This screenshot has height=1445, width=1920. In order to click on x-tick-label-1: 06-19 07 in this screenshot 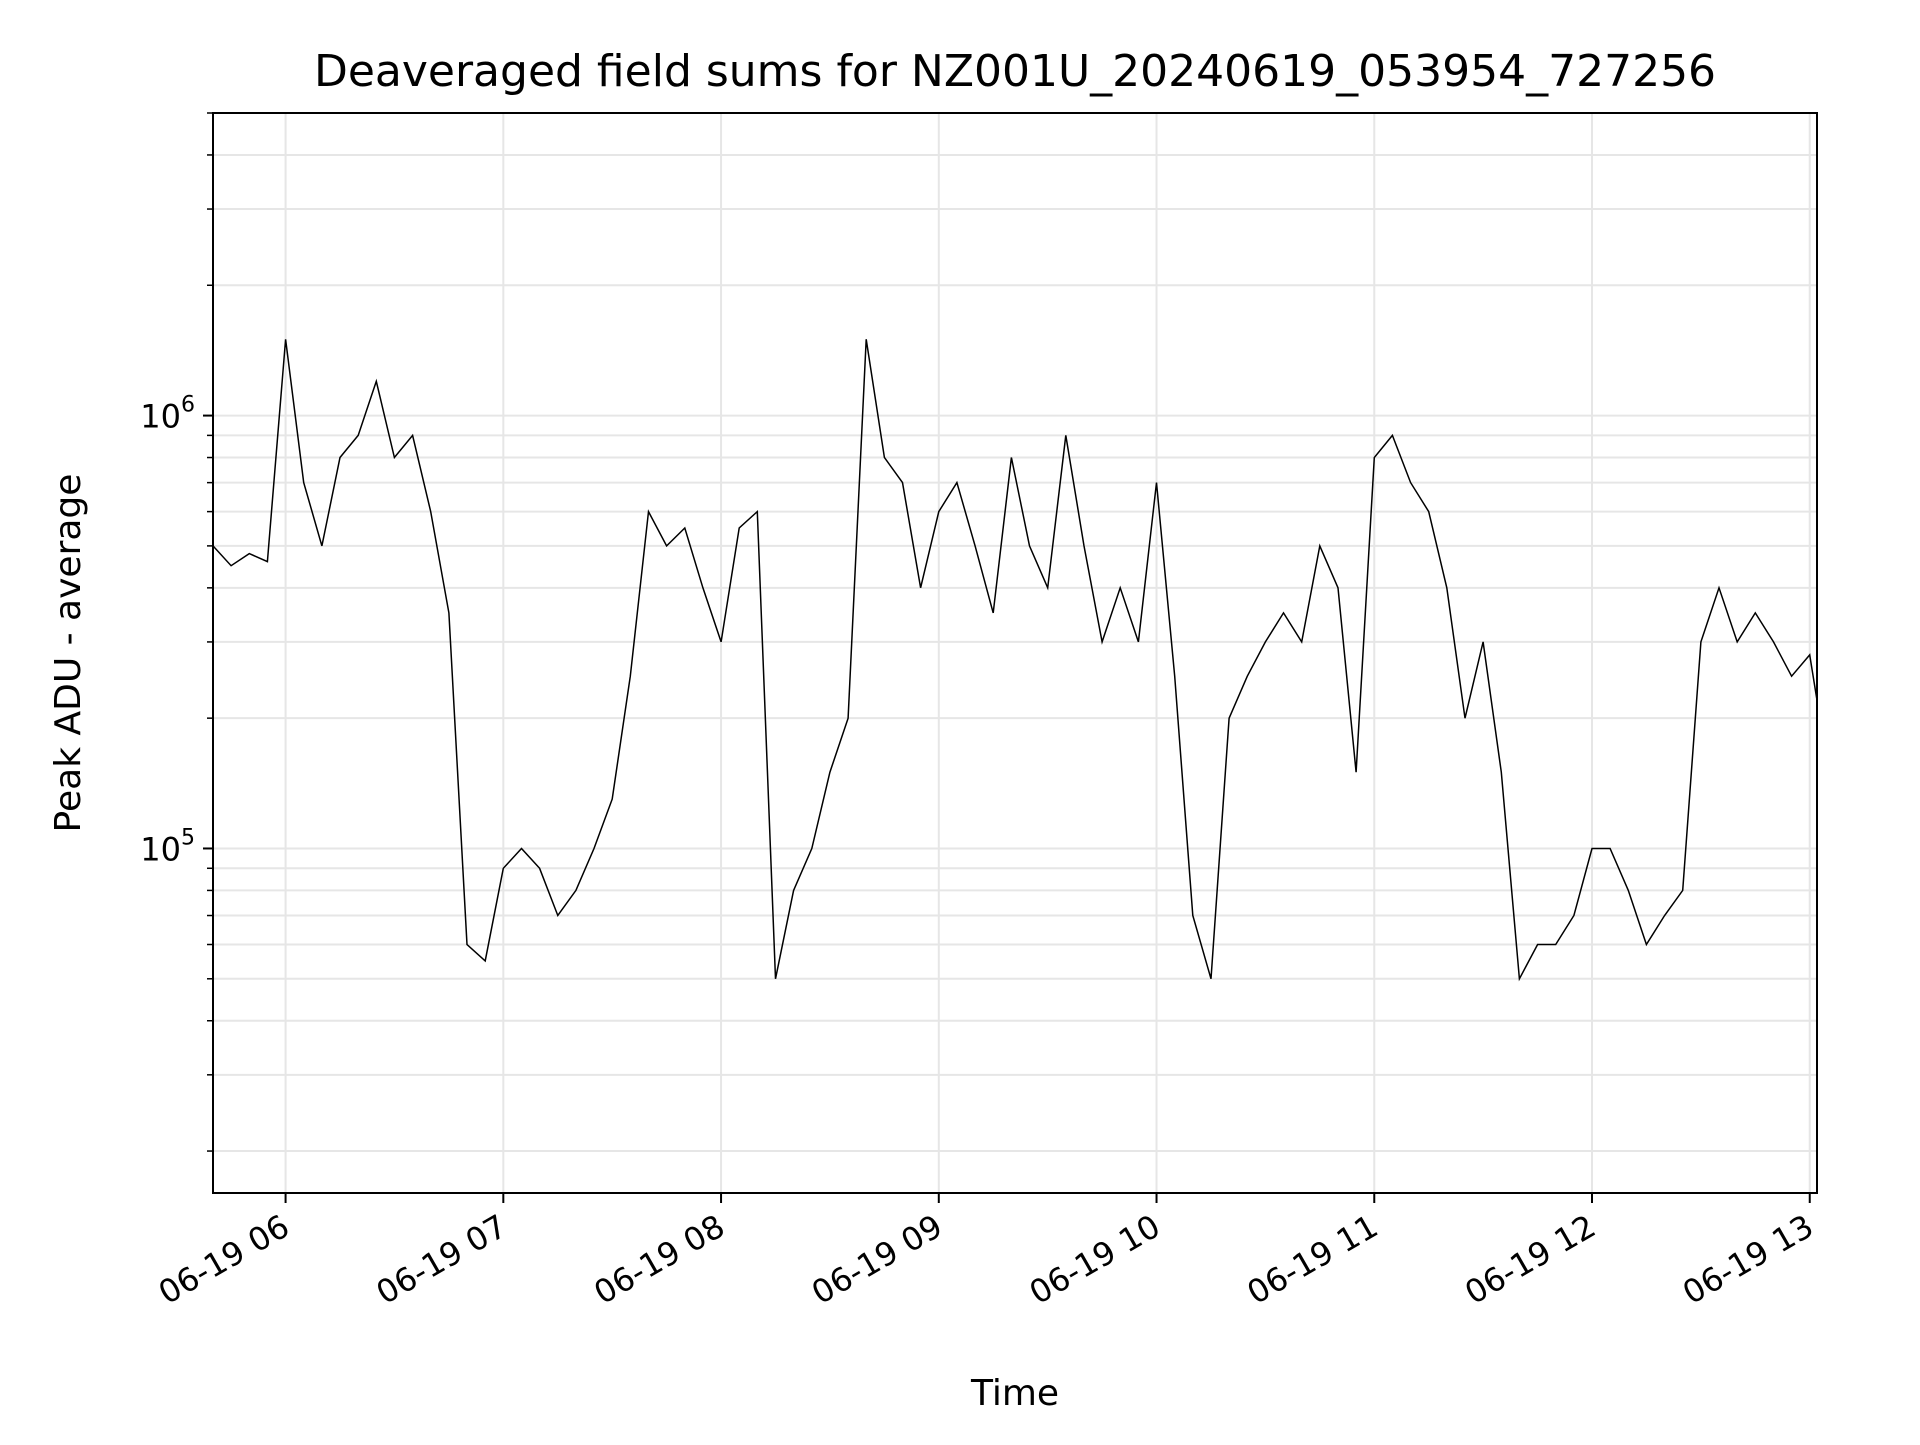, I will do `click(442, 1259)`.